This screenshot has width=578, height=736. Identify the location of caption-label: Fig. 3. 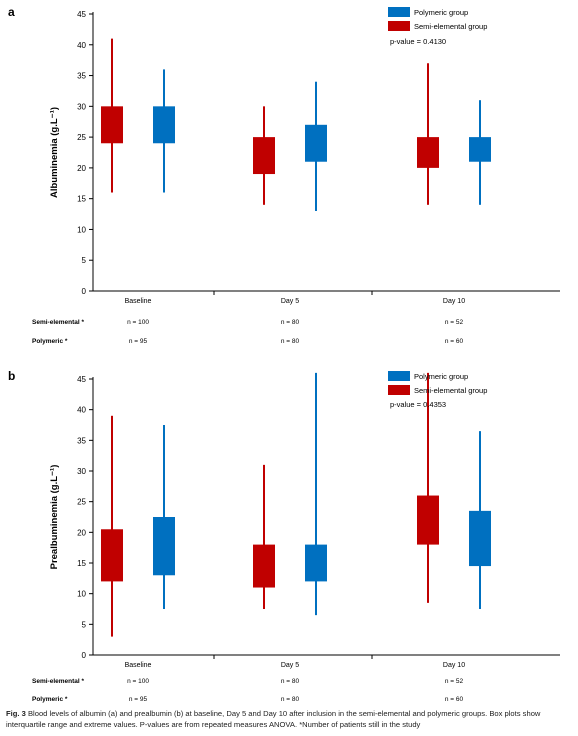
(16, 713).